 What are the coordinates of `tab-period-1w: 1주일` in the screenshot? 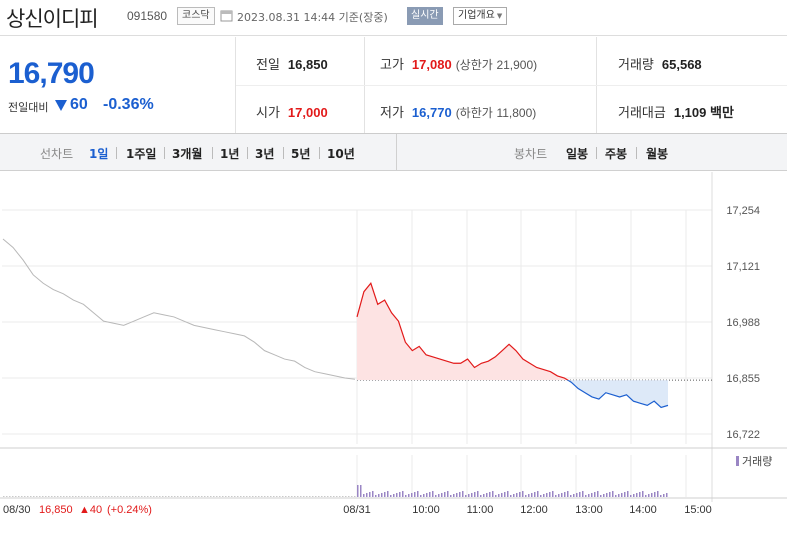 It's located at (141, 154).